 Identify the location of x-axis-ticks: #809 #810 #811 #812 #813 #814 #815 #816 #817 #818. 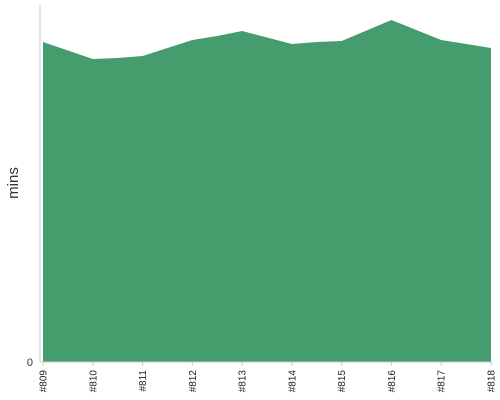
(268, 377).